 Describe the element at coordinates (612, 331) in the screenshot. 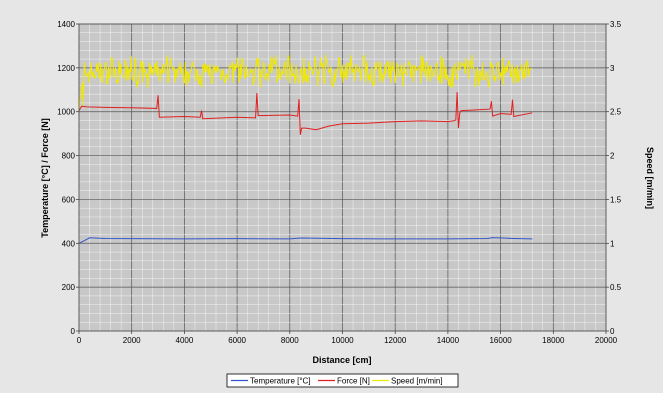

I see `y-right-tick-label: 0` at that location.